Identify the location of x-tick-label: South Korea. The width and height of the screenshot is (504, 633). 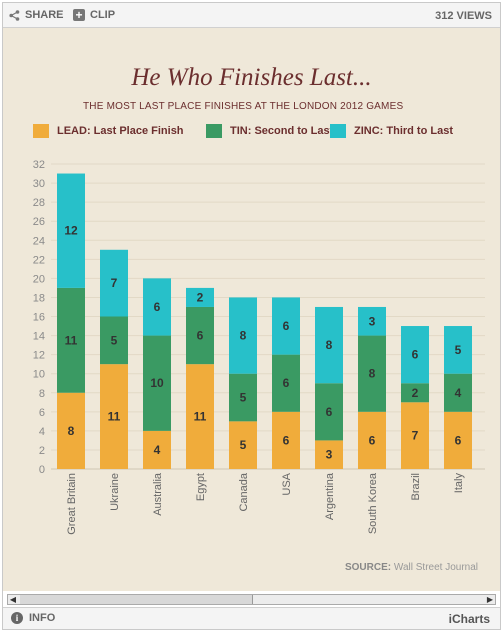
(373, 503).